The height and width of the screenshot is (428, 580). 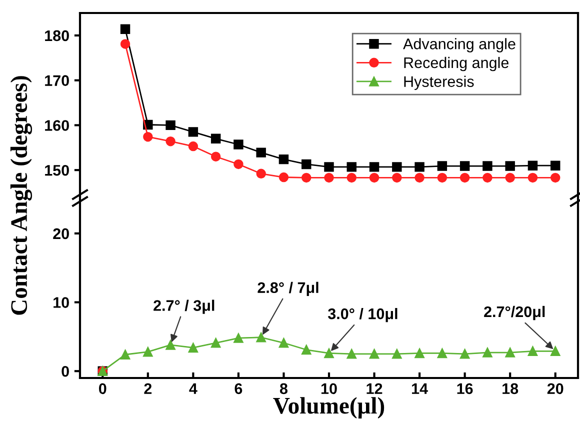 What do you see at coordinates (57, 170) in the screenshot?
I see `y-tick-label: 150` at bounding box center [57, 170].